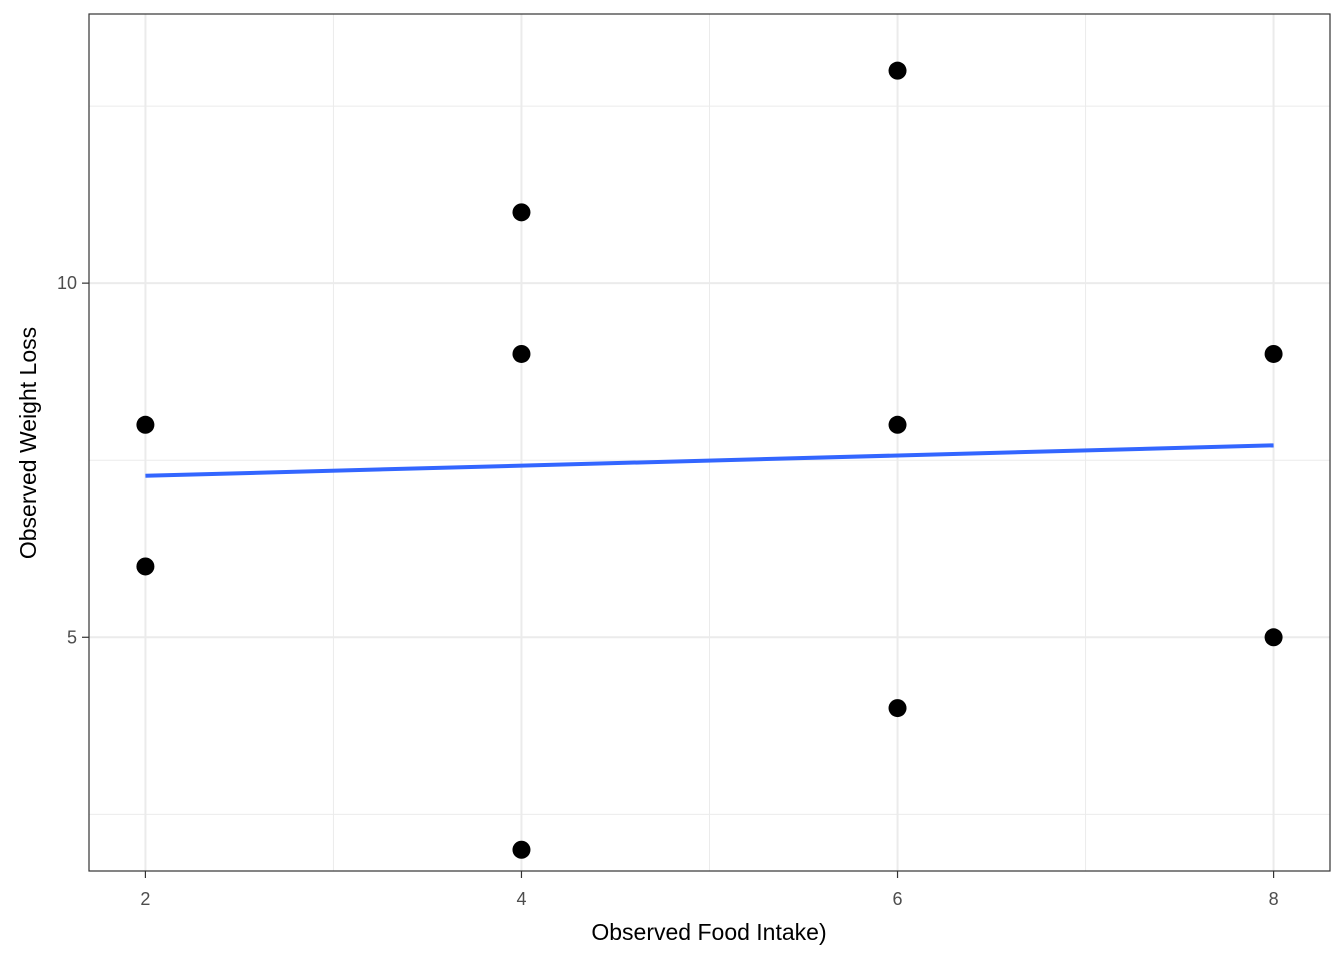  I want to click on trend-line, so click(709, 460).